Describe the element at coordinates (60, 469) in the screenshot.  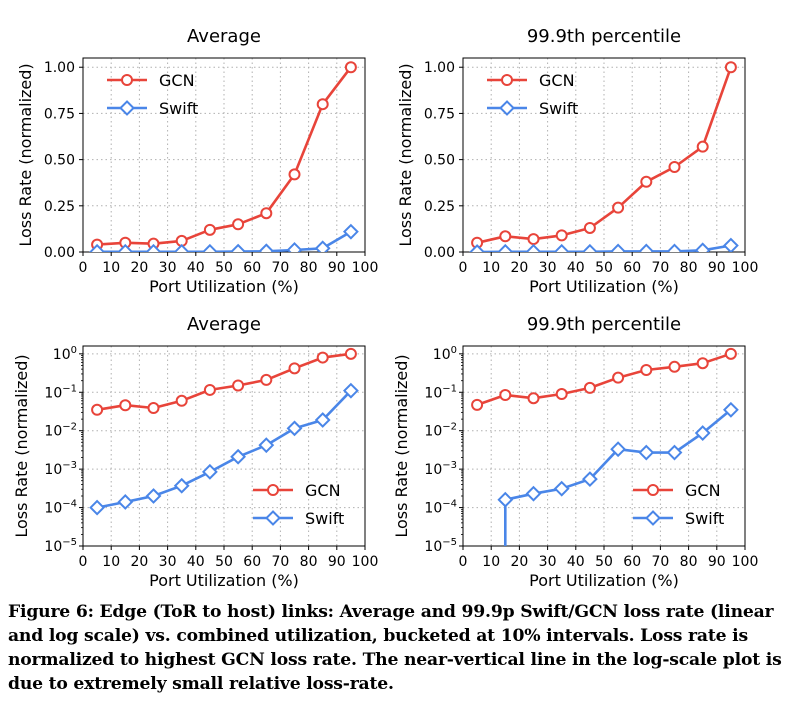
I see `y-tick-label: 10⁻³` at that location.